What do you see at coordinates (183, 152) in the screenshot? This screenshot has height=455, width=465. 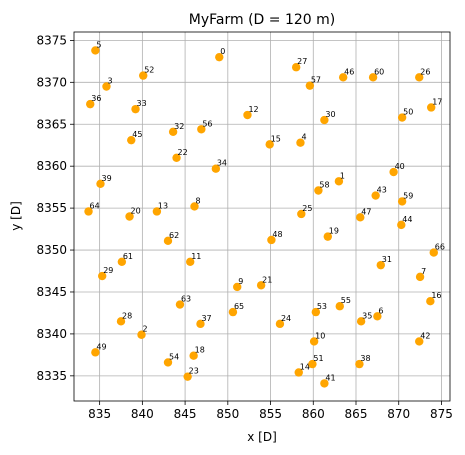 I see `turbine-label: 22` at bounding box center [183, 152].